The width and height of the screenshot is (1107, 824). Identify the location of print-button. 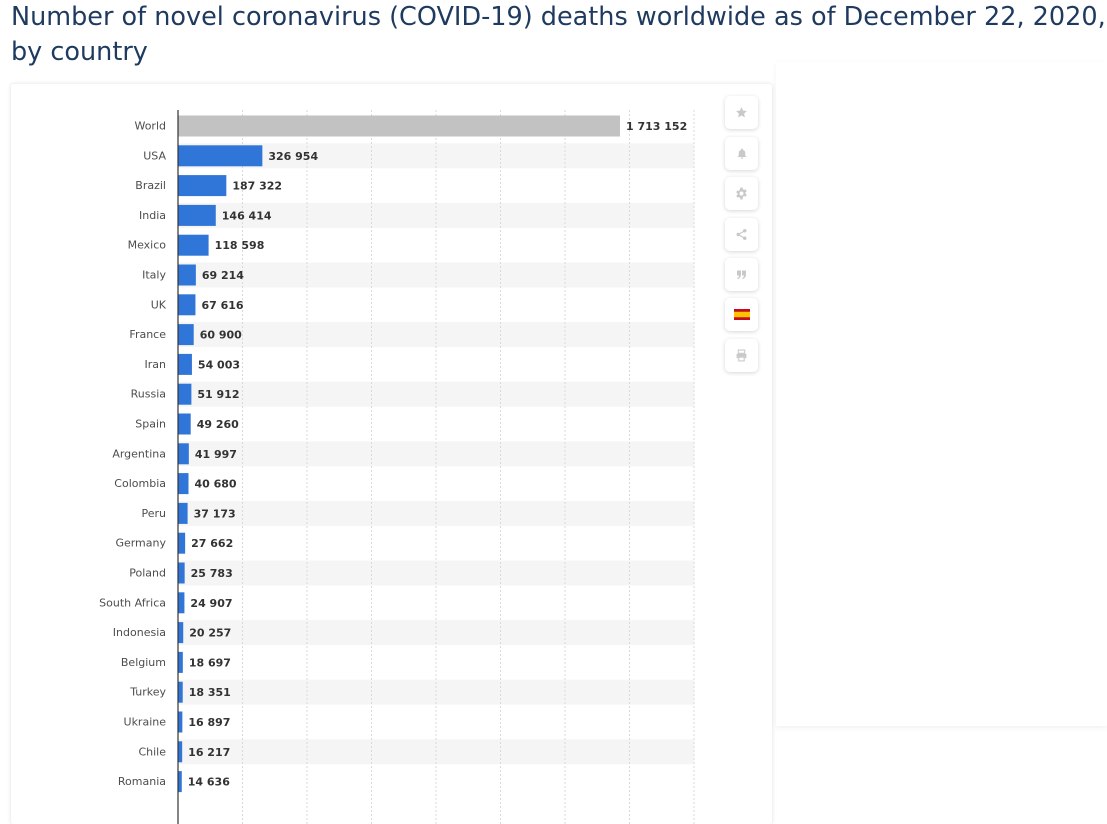
(741, 355).